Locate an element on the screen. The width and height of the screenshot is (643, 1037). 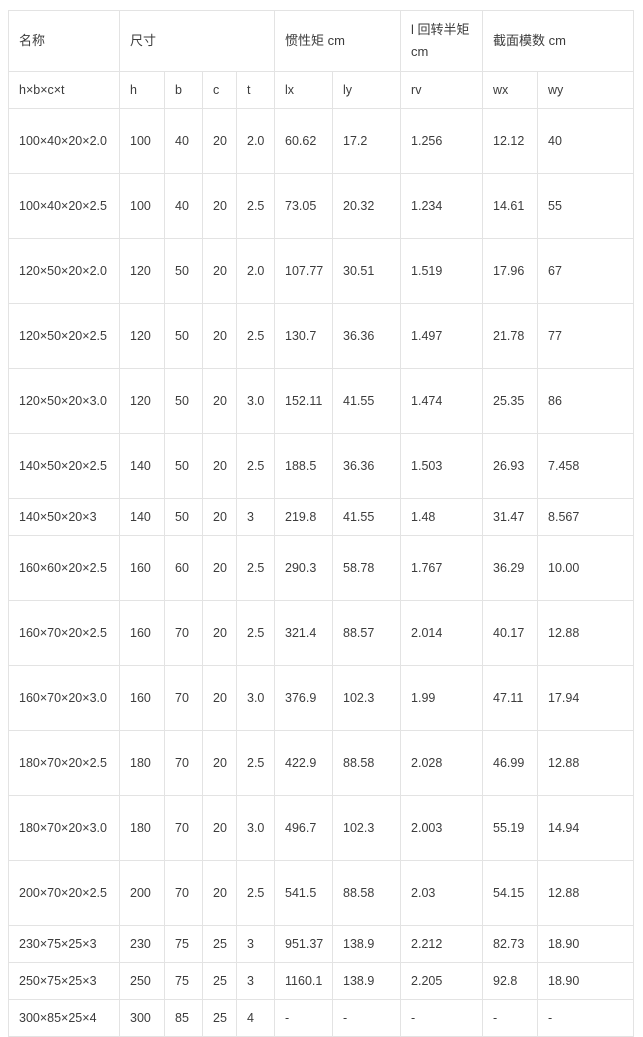
table-row: 300×85×25×4 300 85 25 4- - - - - is located at coordinates (321, 1018).